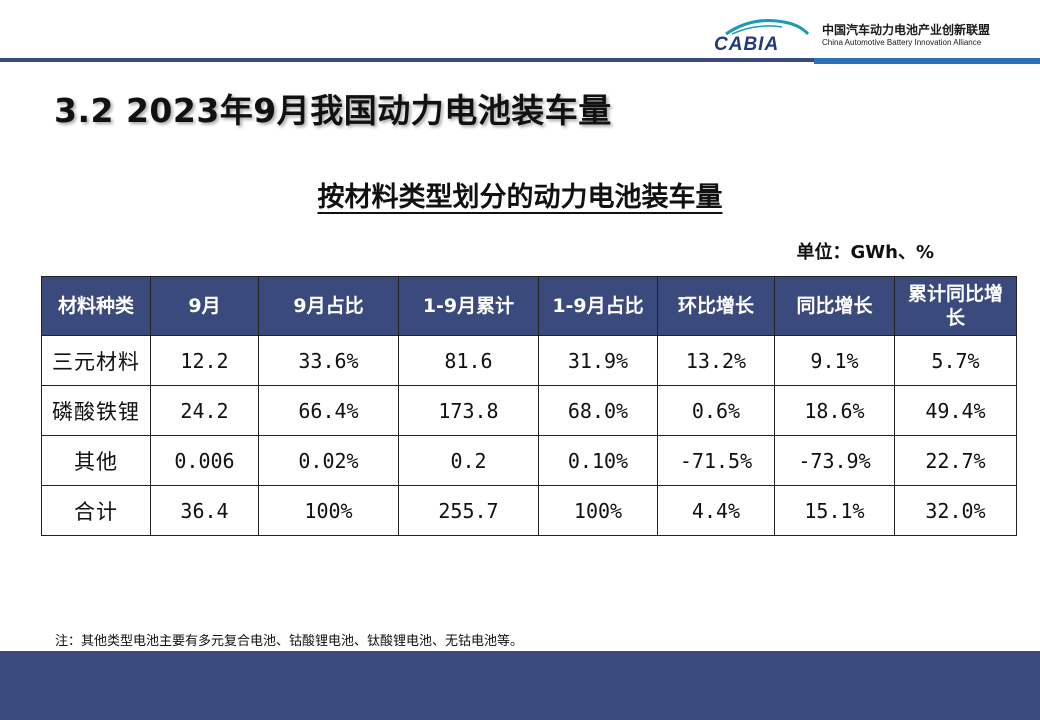  What do you see at coordinates (520, 197) in the screenshot?
I see `table-title: 按材料类型划分的动力电池装车量` at bounding box center [520, 197].